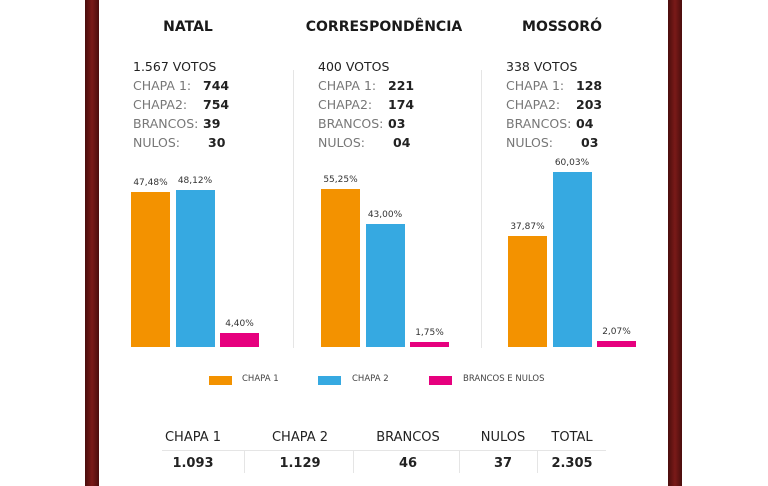 The image size is (768, 486). What do you see at coordinates (675, 243) in the screenshot?
I see `frame-right` at bounding box center [675, 243].